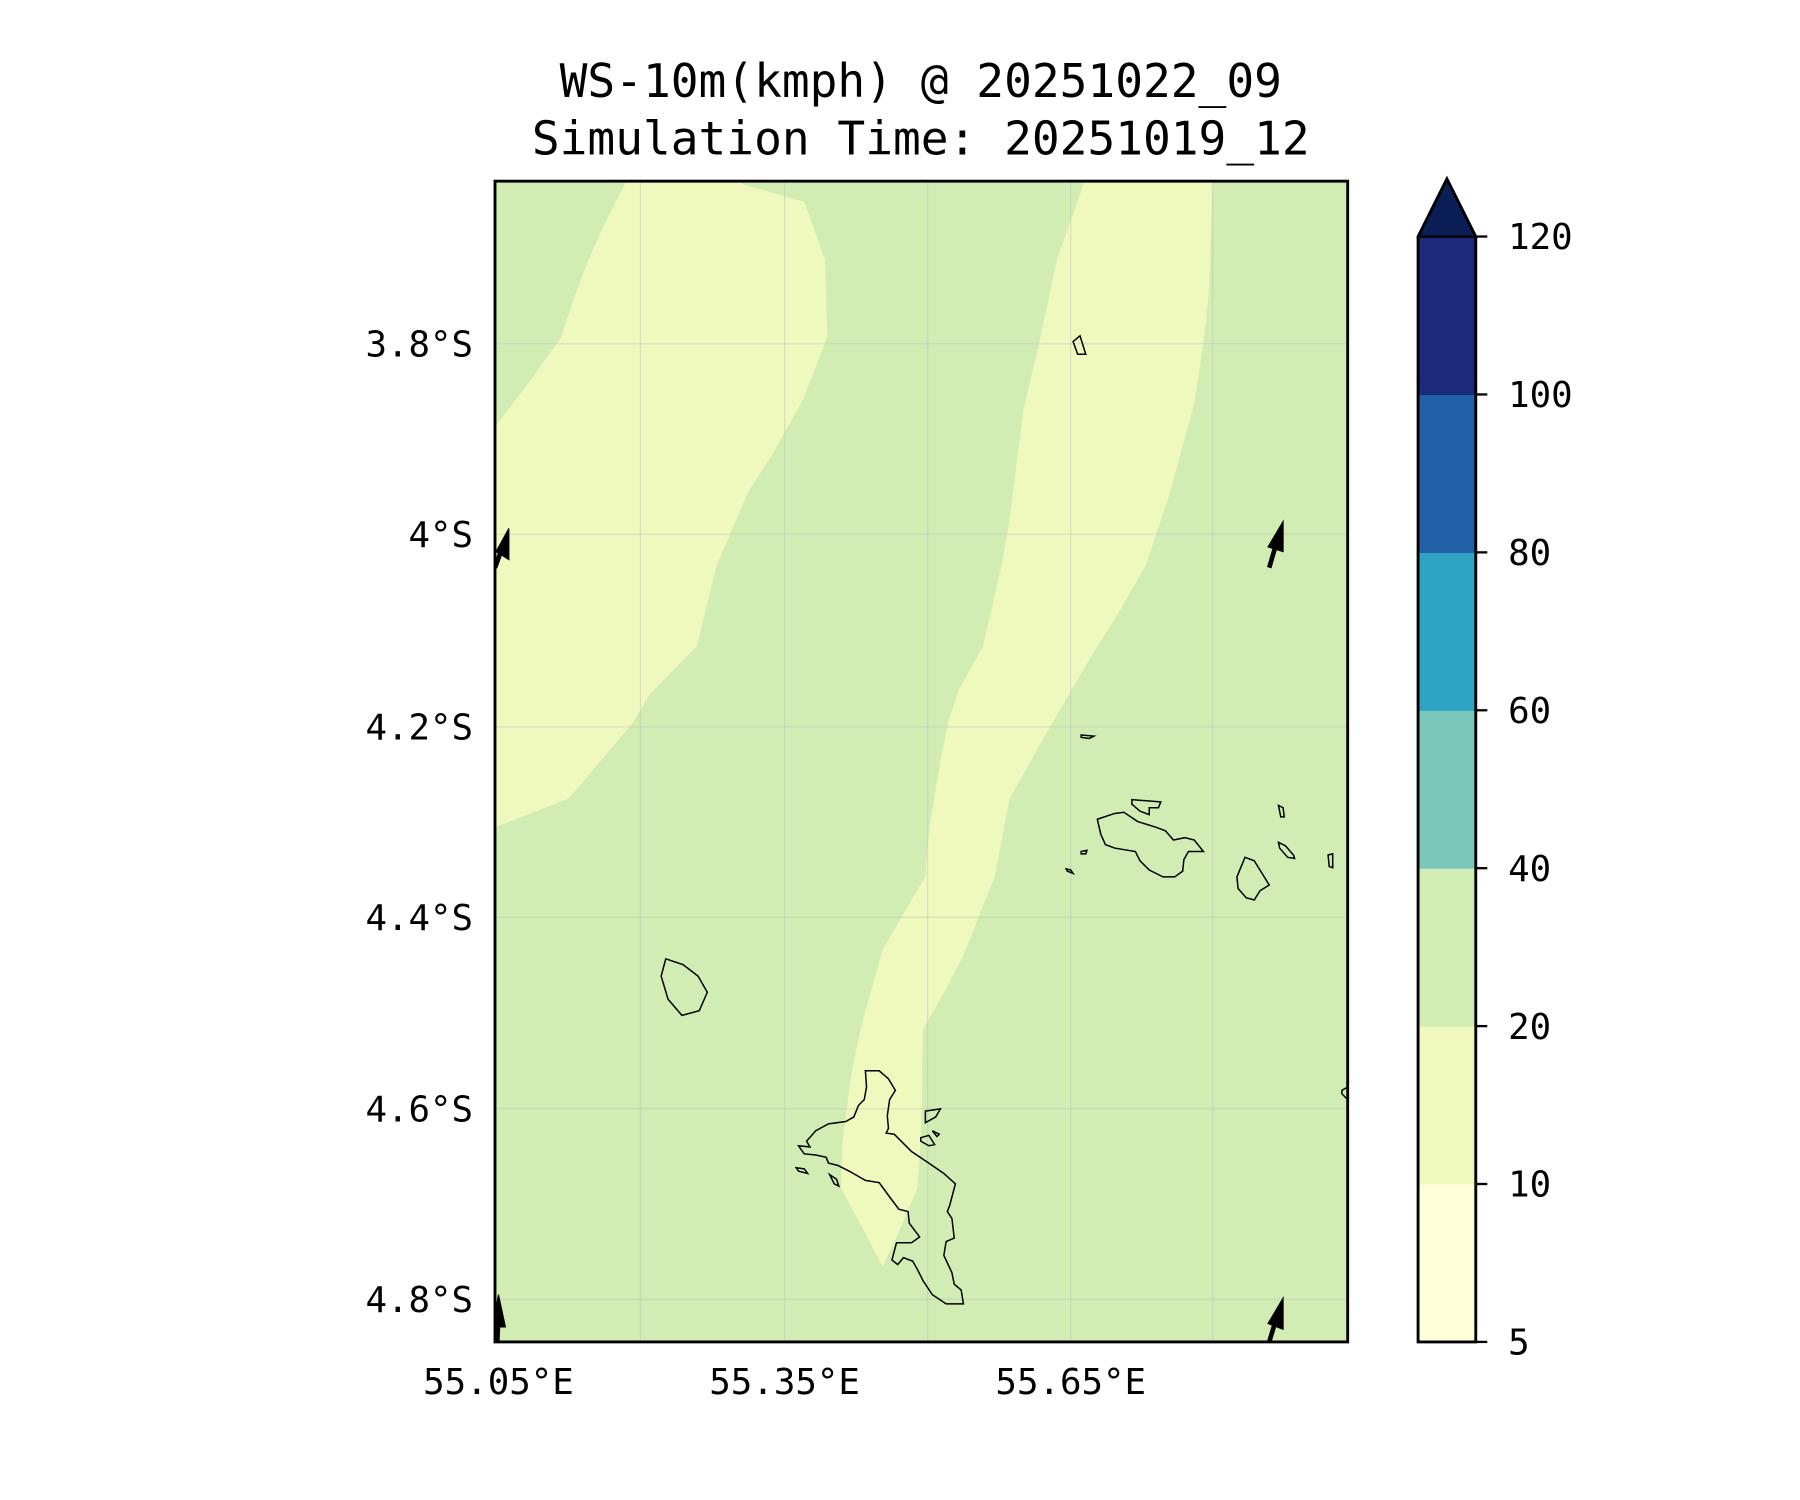  I want to click on y-tick-label: 3.8°S, so click(419, 345).